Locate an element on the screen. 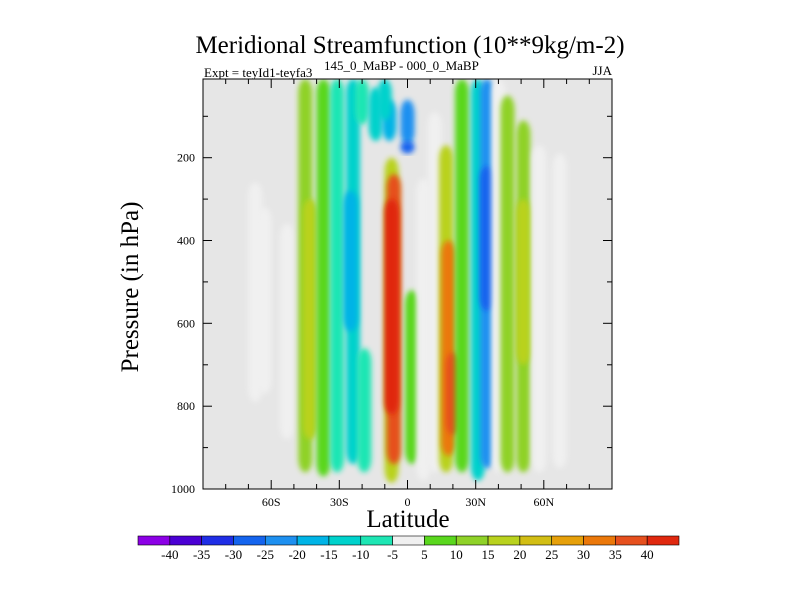  colorbar-label: -10 is located at coordinates (360, 554).